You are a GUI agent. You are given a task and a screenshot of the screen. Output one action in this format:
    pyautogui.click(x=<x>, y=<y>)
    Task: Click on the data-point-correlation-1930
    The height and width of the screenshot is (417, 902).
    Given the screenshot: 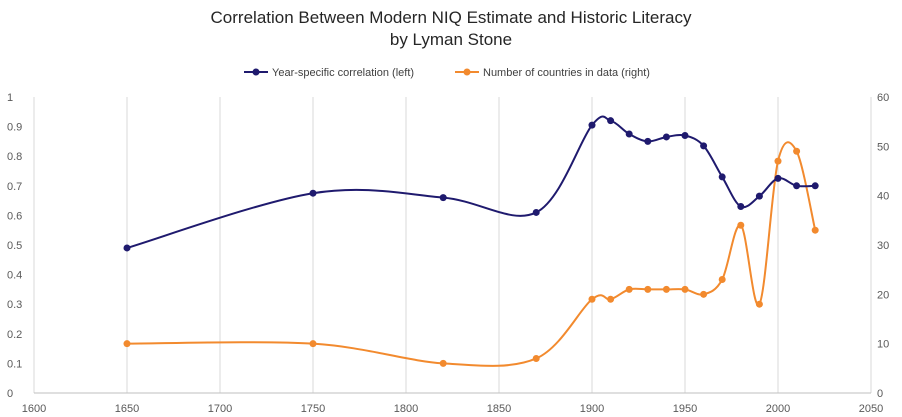 What is the action you would take?
    pyautogui.click(x=648, y=141)
    